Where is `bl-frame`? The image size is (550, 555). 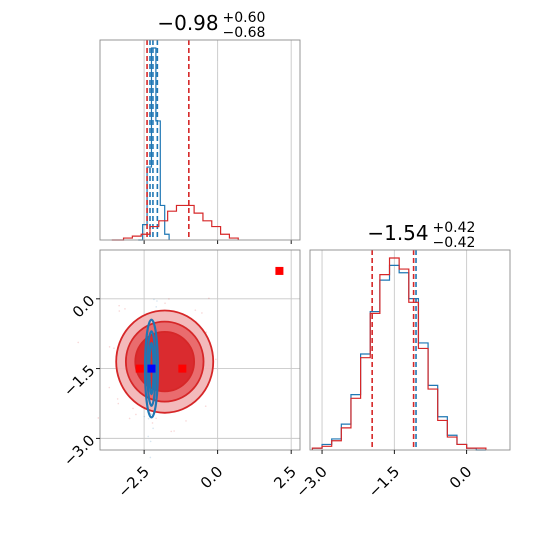
bl-frame is located at coordinates (200, 350).